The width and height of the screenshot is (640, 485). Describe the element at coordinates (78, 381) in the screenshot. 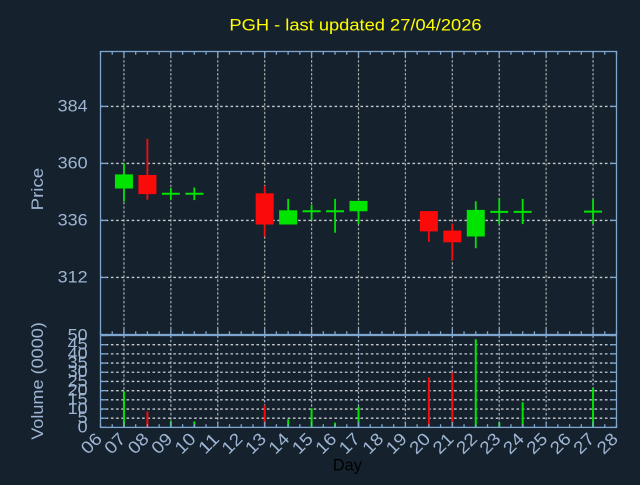

I see `svg-text: 25` at that location.